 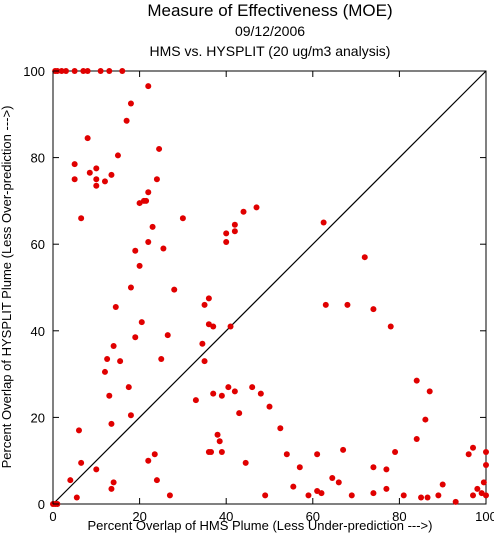 I want to click on y-tick-label: 60, so click(x=38, y=244).